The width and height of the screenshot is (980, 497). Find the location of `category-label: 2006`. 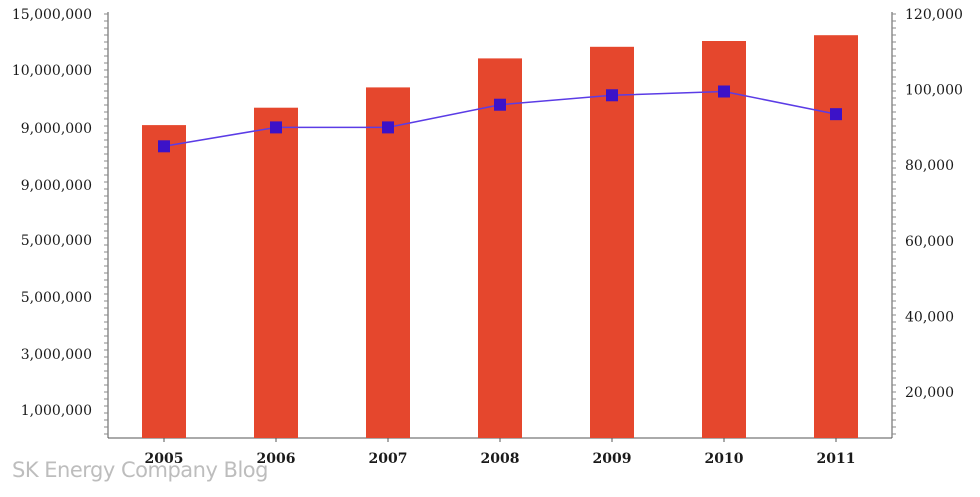

category-label: 2006 is located at coordinates (276, 459).